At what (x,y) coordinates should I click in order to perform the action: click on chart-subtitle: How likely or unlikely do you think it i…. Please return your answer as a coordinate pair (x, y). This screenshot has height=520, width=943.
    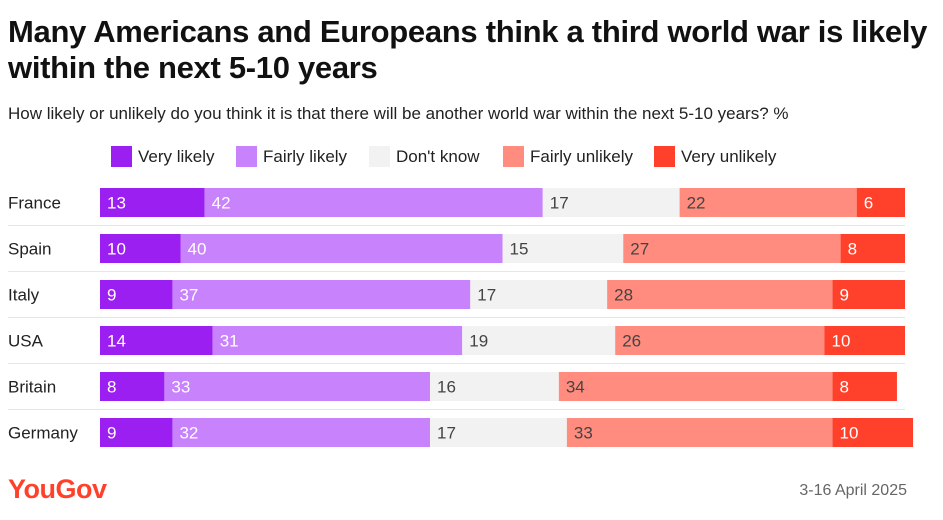
    Looking at the image, I should click on (398, 113).